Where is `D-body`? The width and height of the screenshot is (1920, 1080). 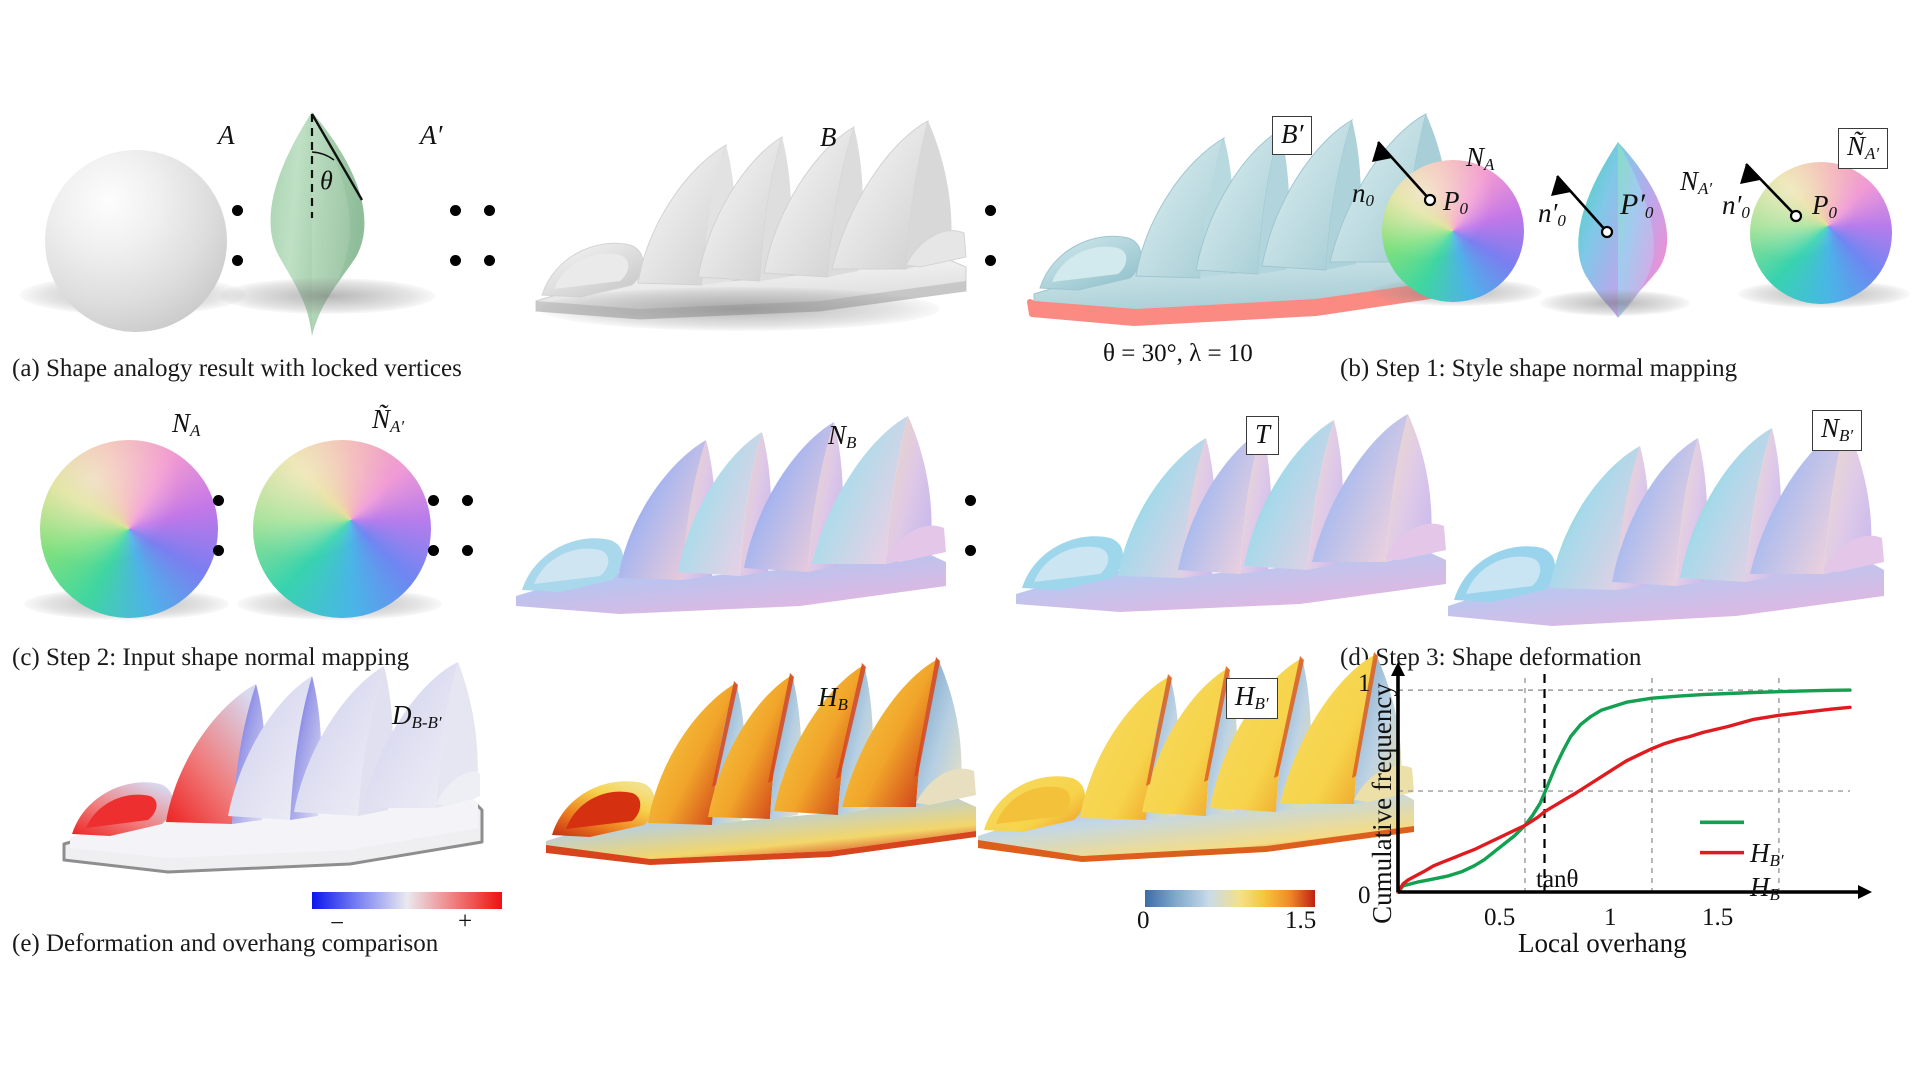
D-body is located at coordinates (273, 768).